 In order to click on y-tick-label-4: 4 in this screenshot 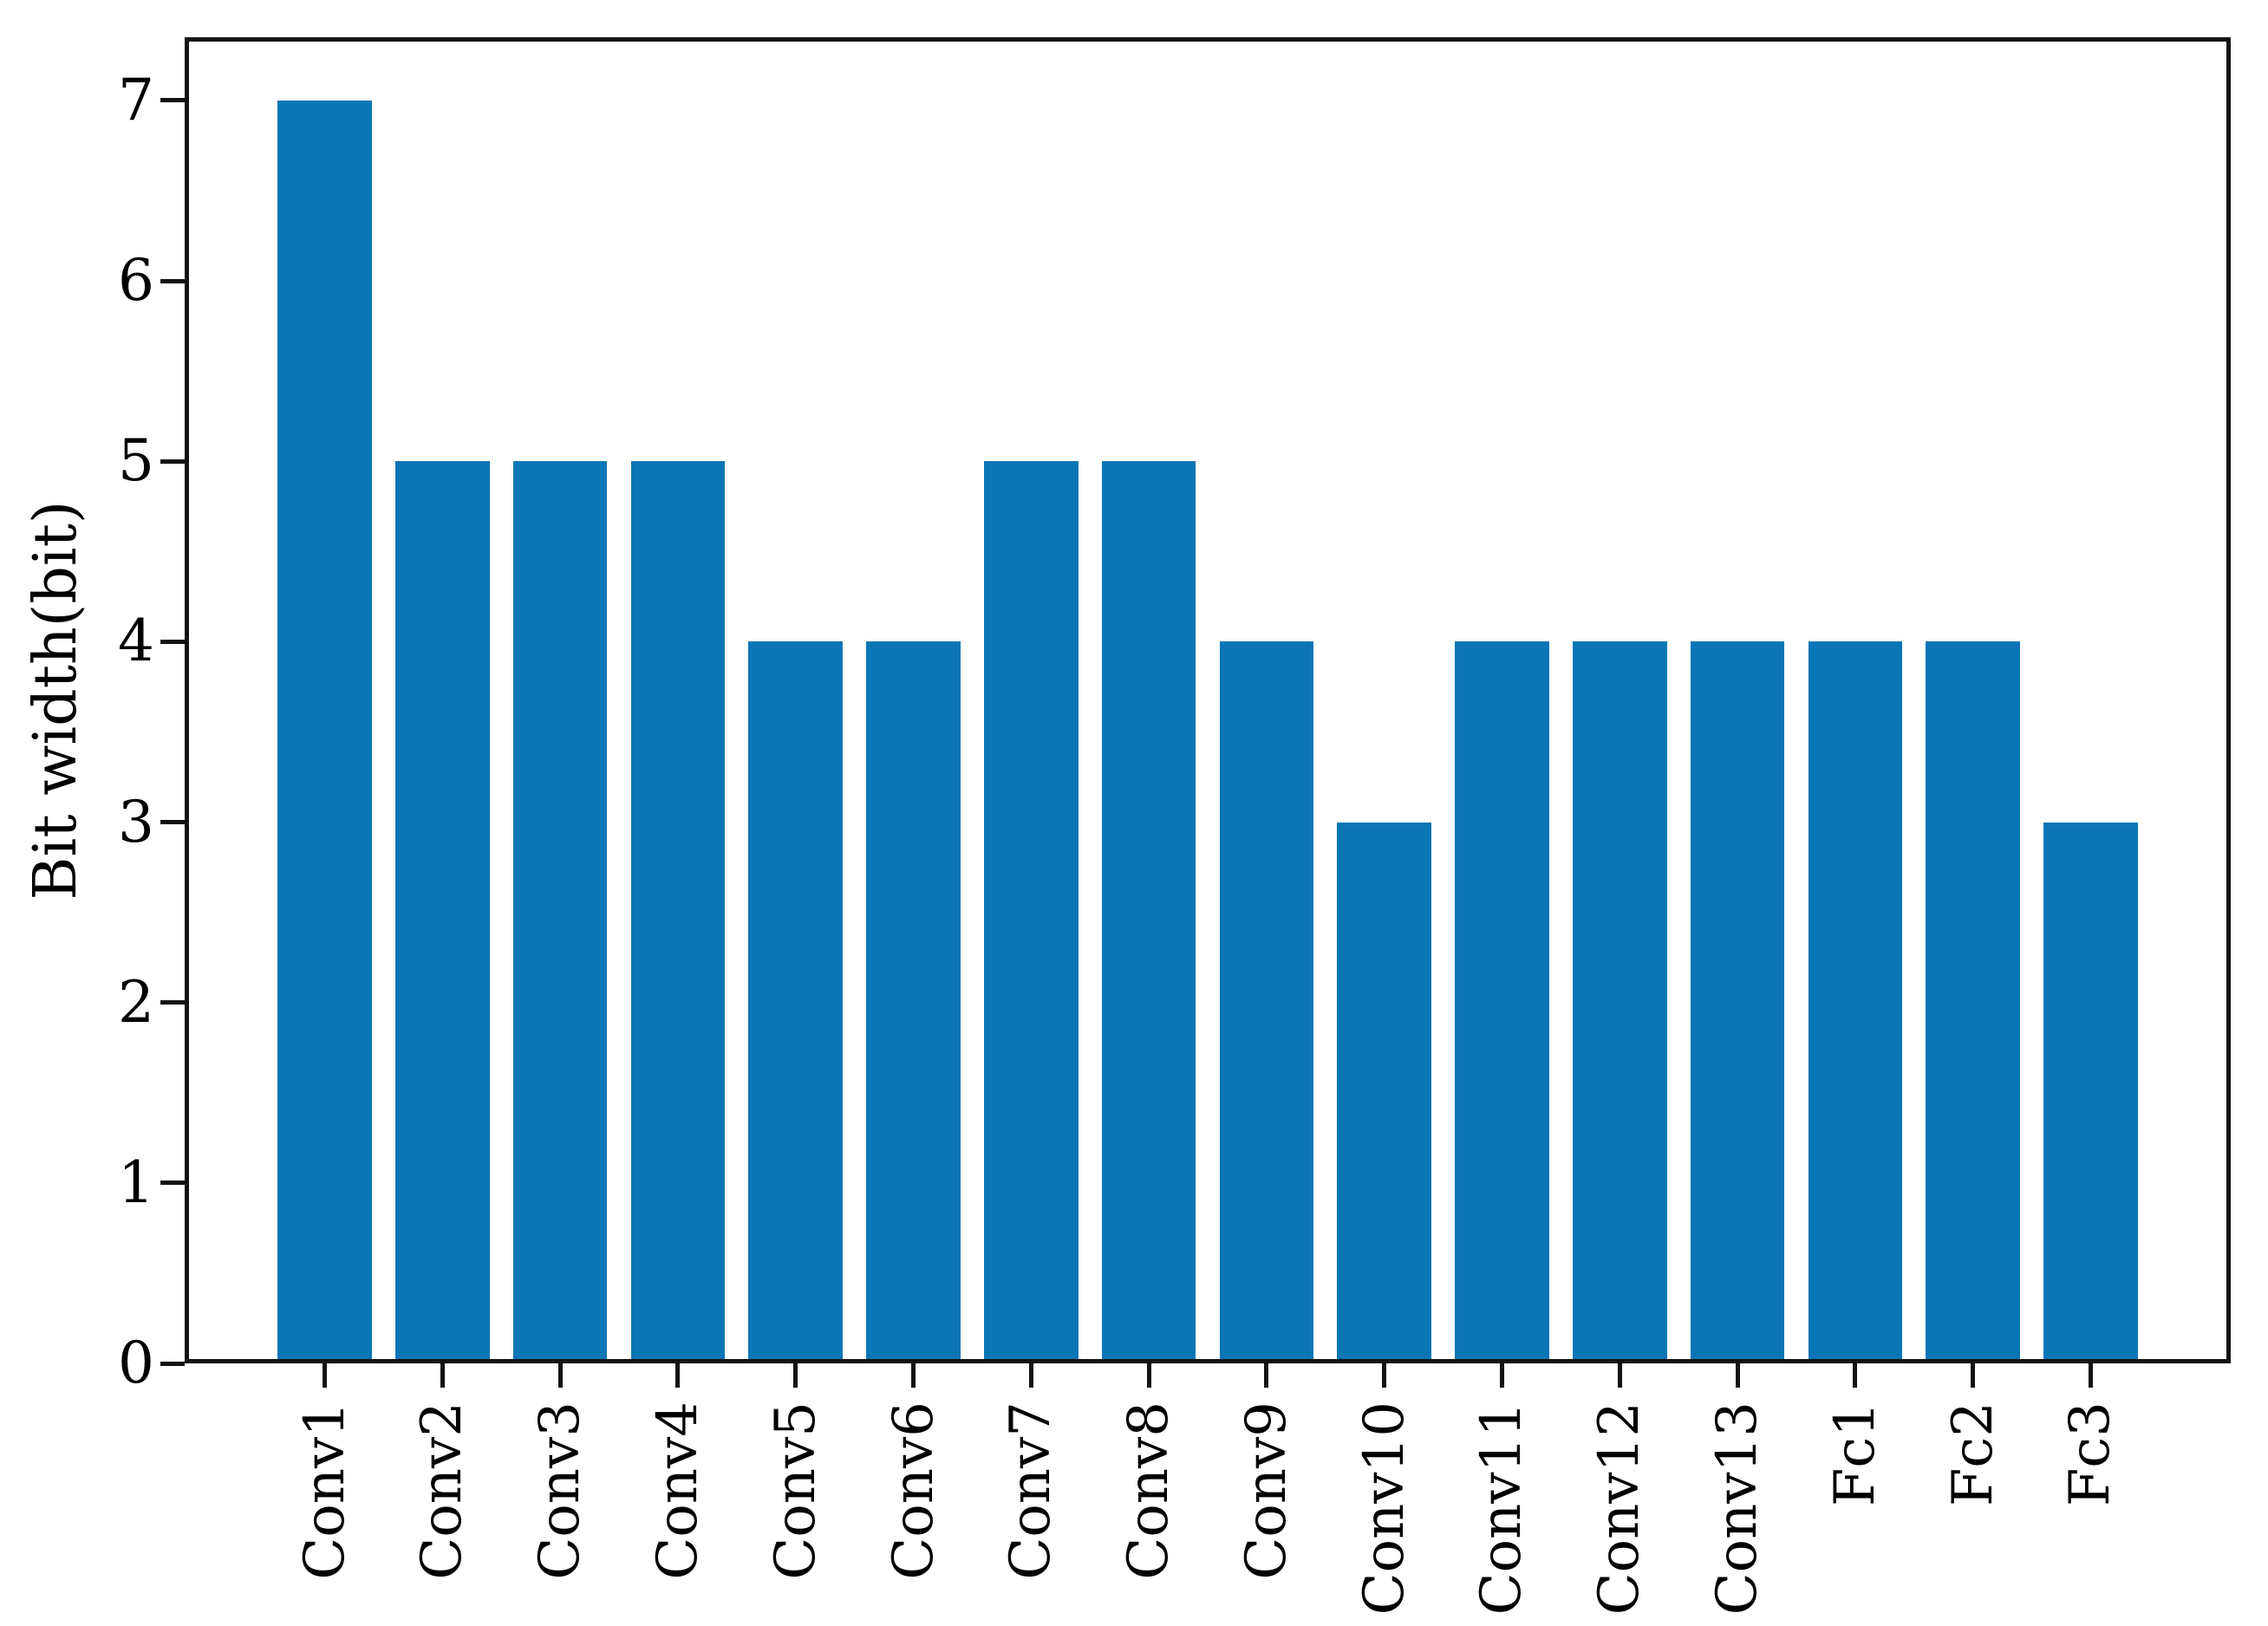, I will do `click(136, 641)`.